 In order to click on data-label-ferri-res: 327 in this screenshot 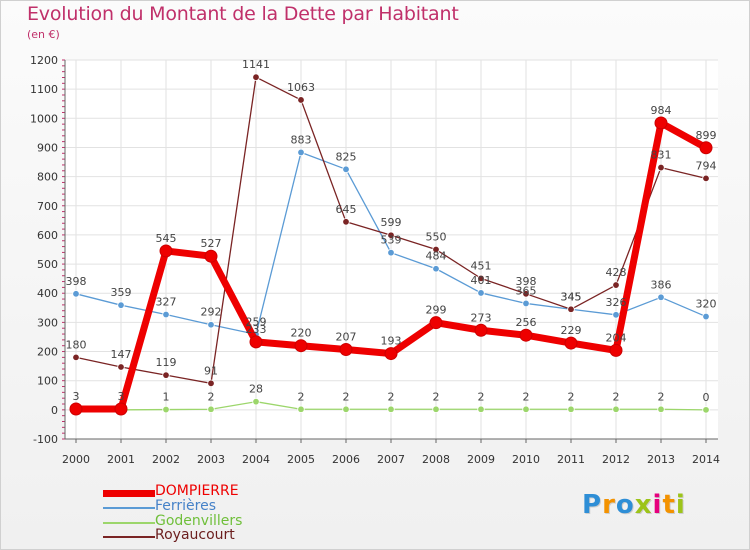, I will do `click(166, 302)`.